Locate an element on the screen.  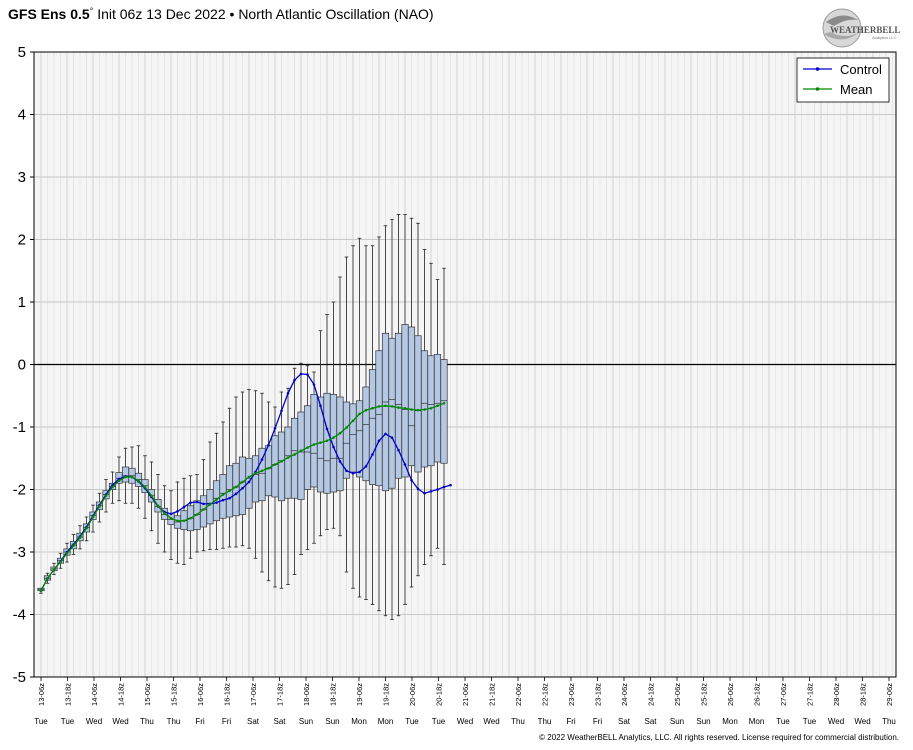
x-tick-label: 23-06z is located at coordinates (571, 694).